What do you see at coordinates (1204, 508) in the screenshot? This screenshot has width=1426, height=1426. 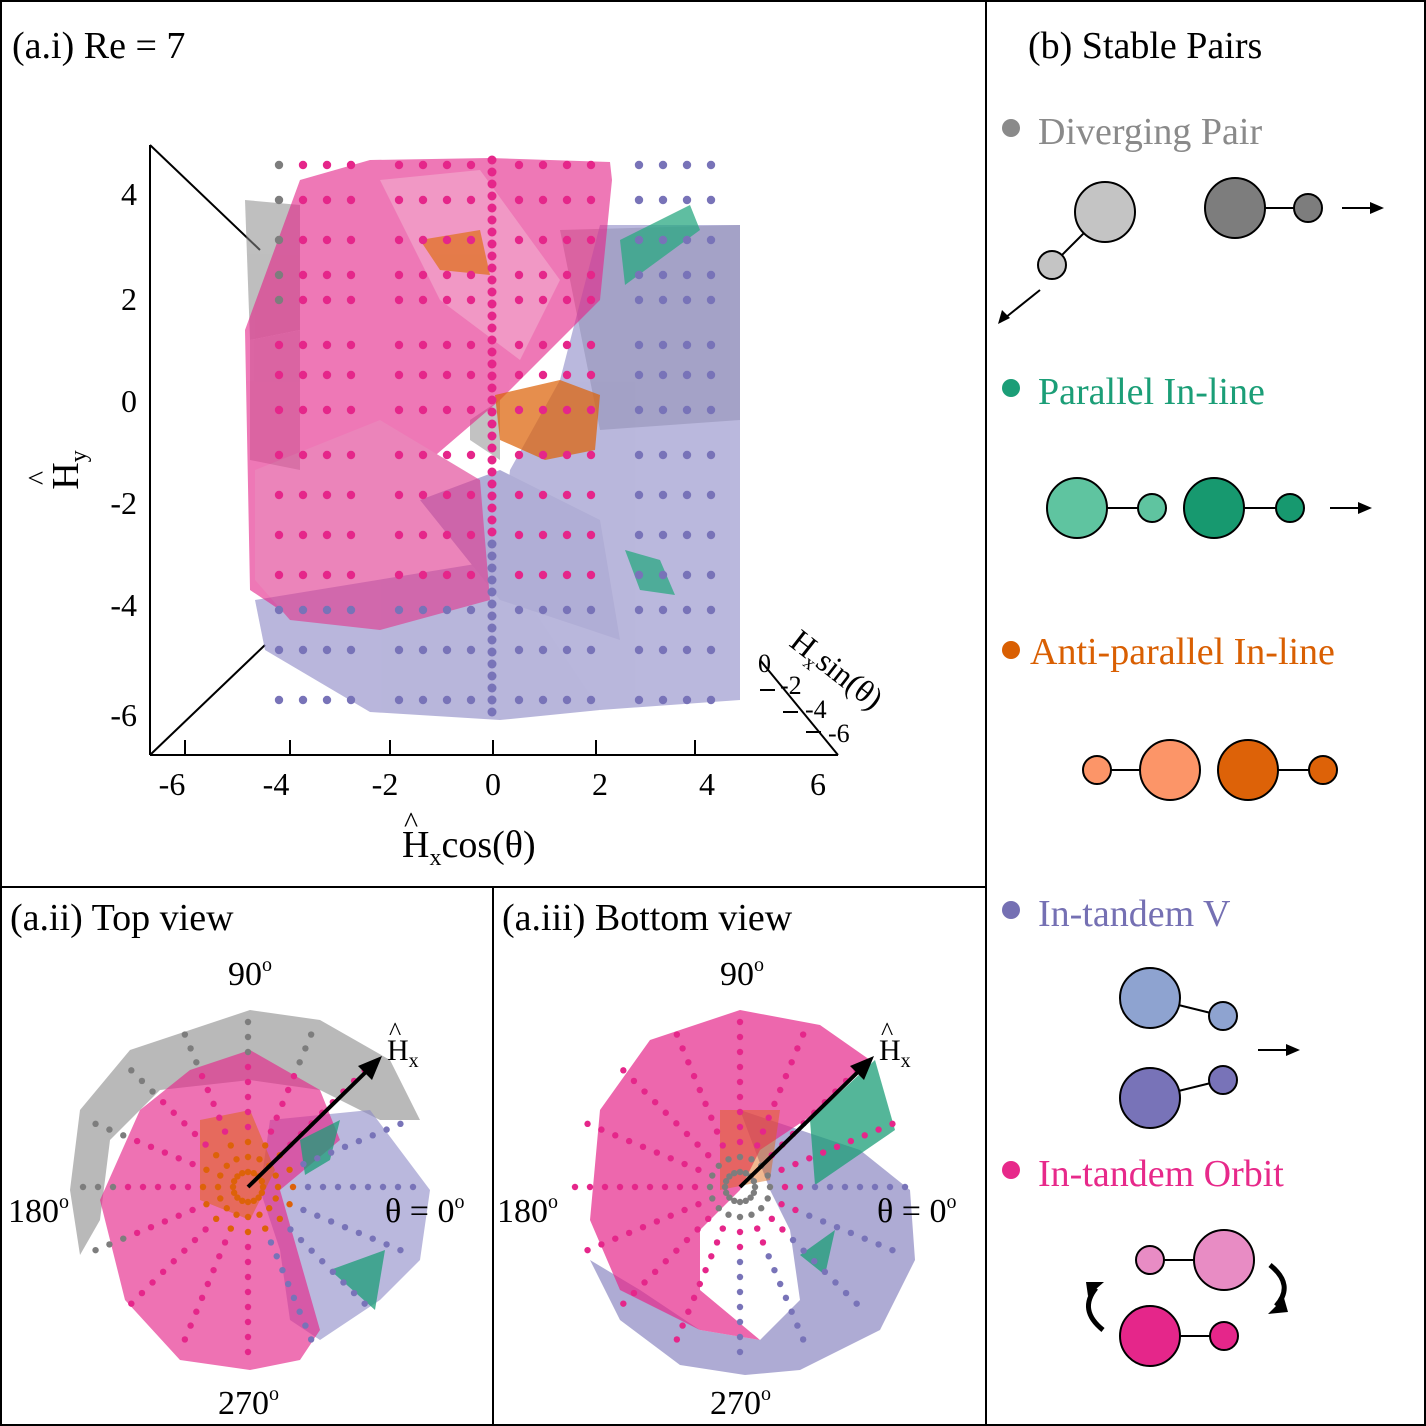 I see `parallel-inline-icon` at bounding box center [1204, 508].